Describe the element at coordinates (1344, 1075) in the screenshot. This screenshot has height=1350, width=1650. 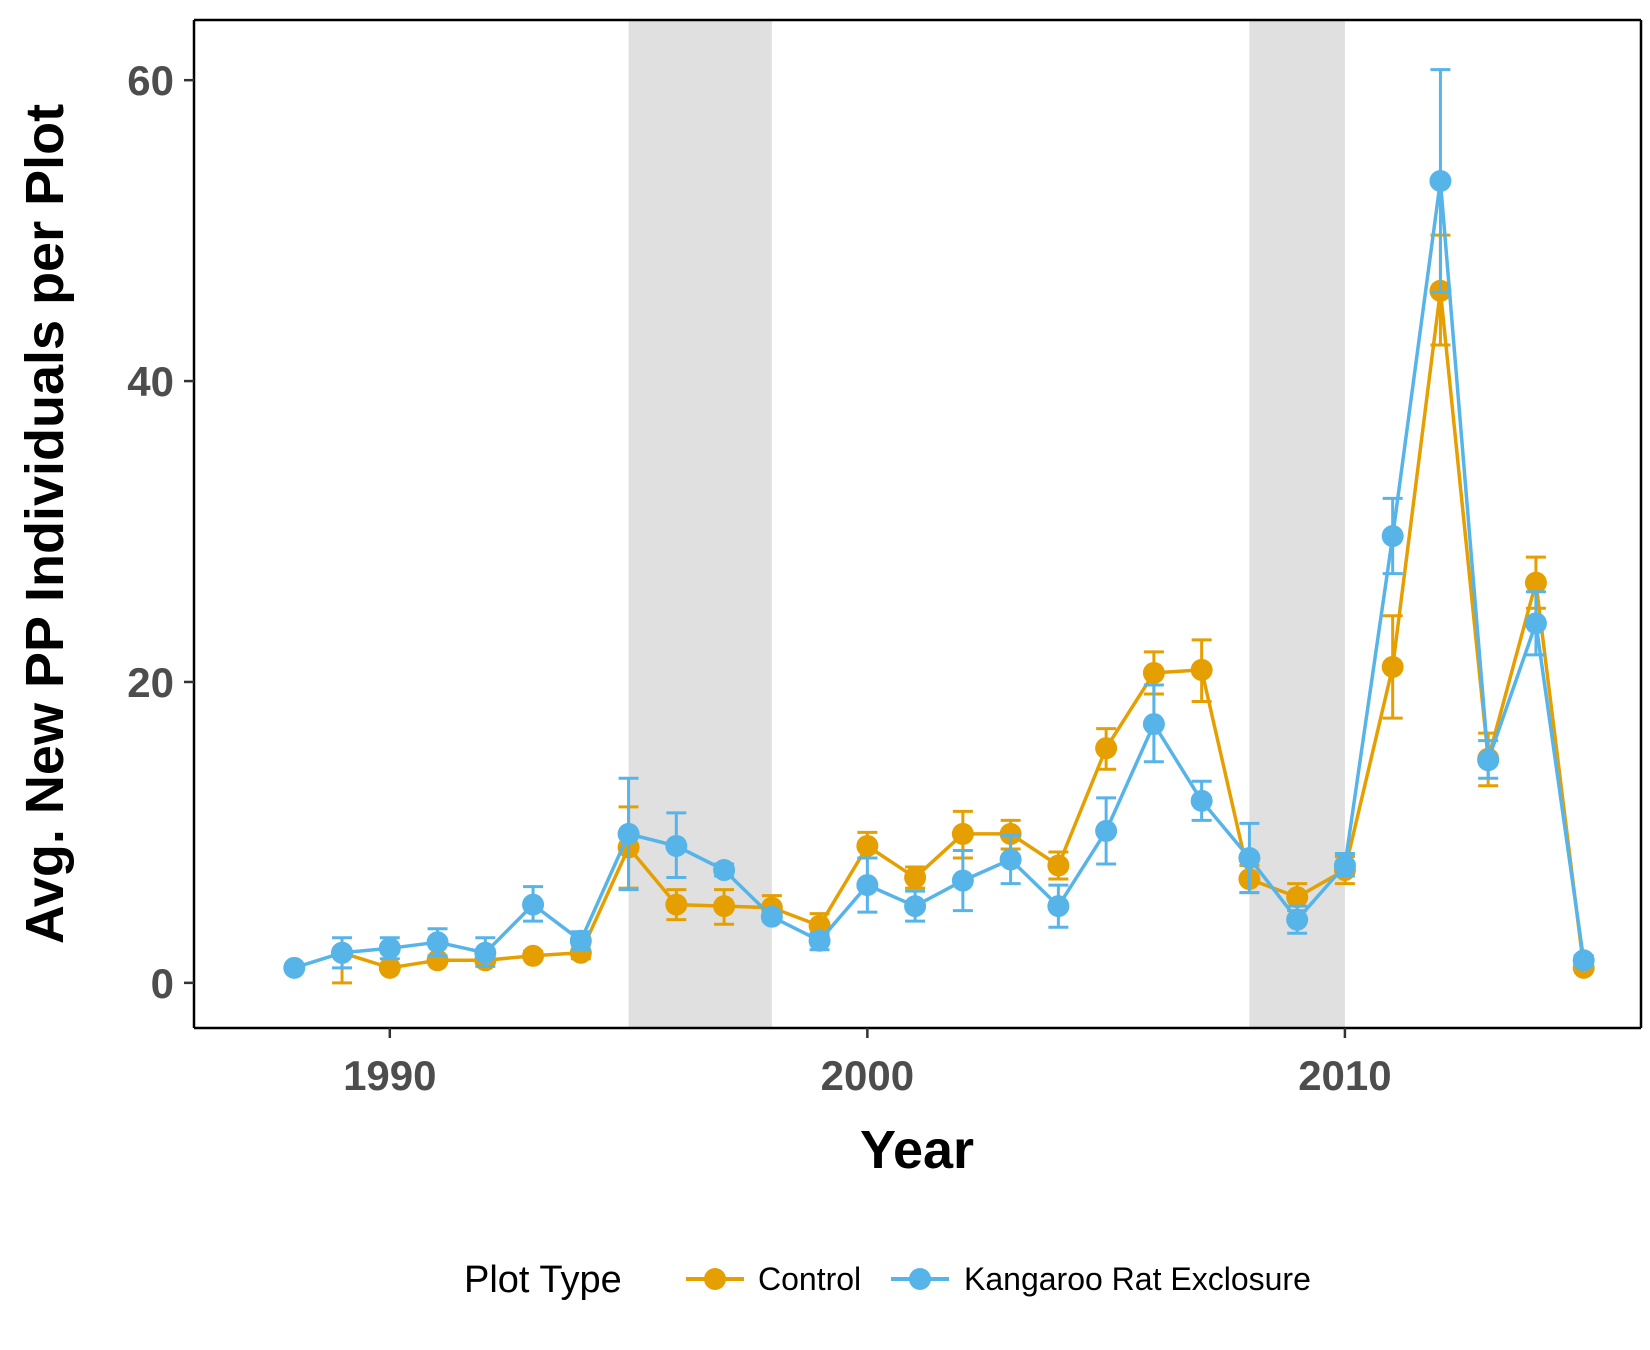
I see `x-tick-label: 2010` at that location.